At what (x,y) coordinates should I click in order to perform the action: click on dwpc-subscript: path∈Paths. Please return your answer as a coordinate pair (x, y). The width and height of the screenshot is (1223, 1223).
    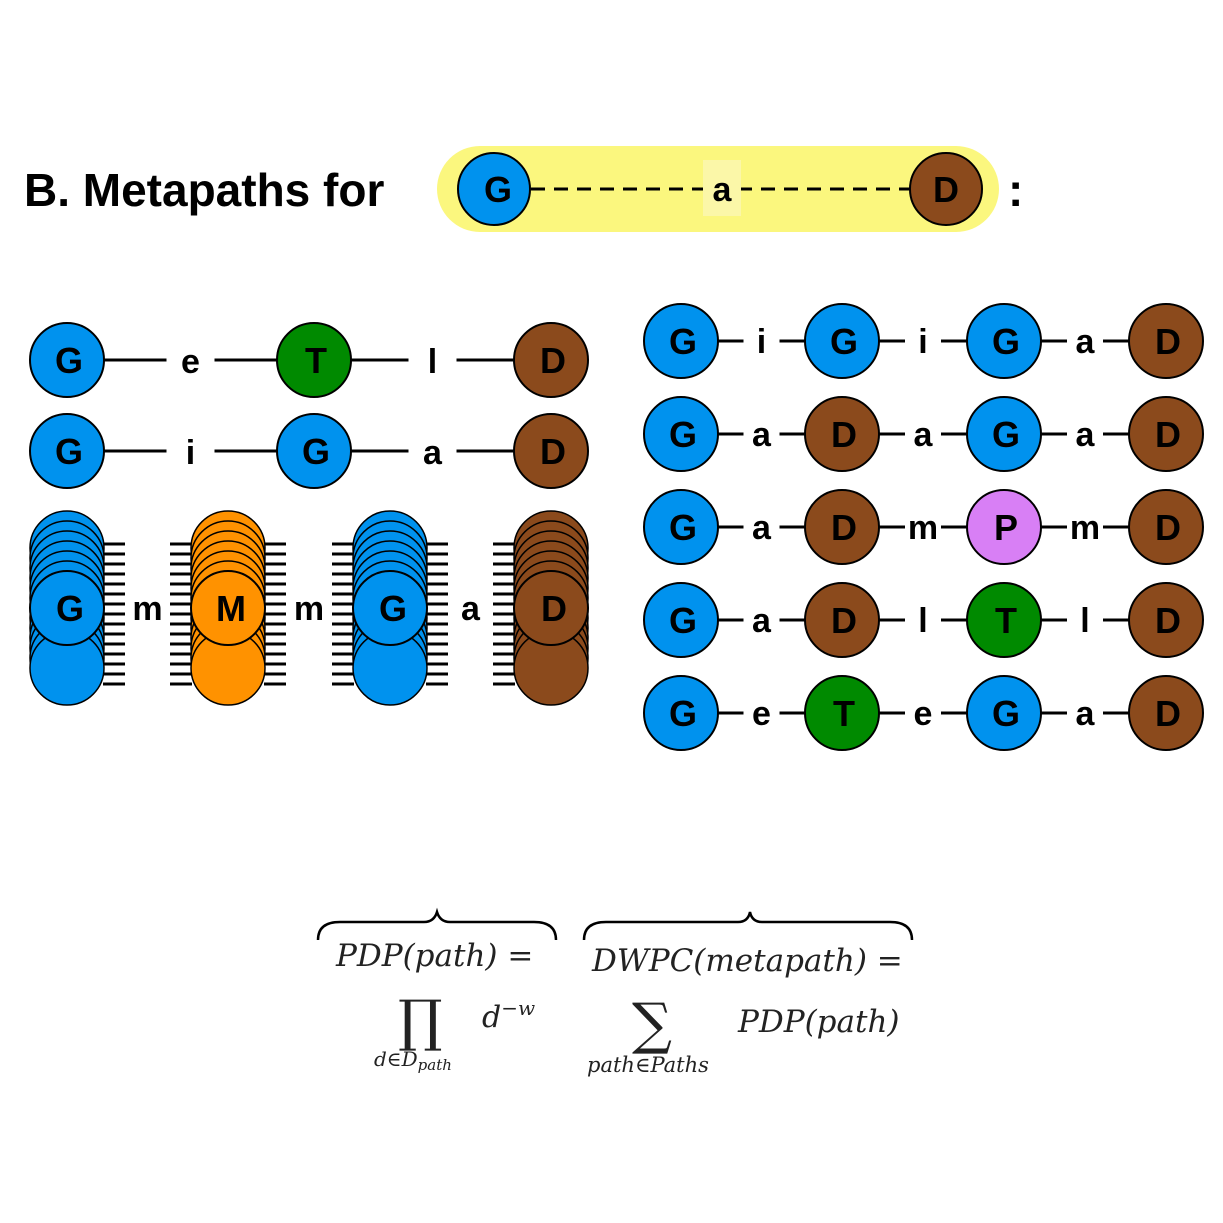
    Looking at the image, I should click on (648, 1065).